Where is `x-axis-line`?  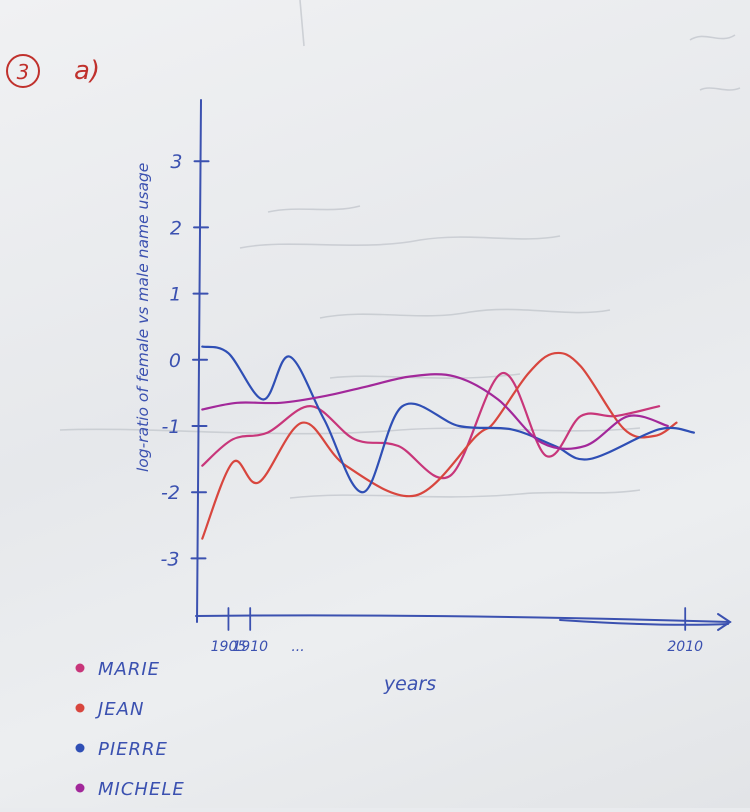 x-axis-line is located at coordinates (463, 618).